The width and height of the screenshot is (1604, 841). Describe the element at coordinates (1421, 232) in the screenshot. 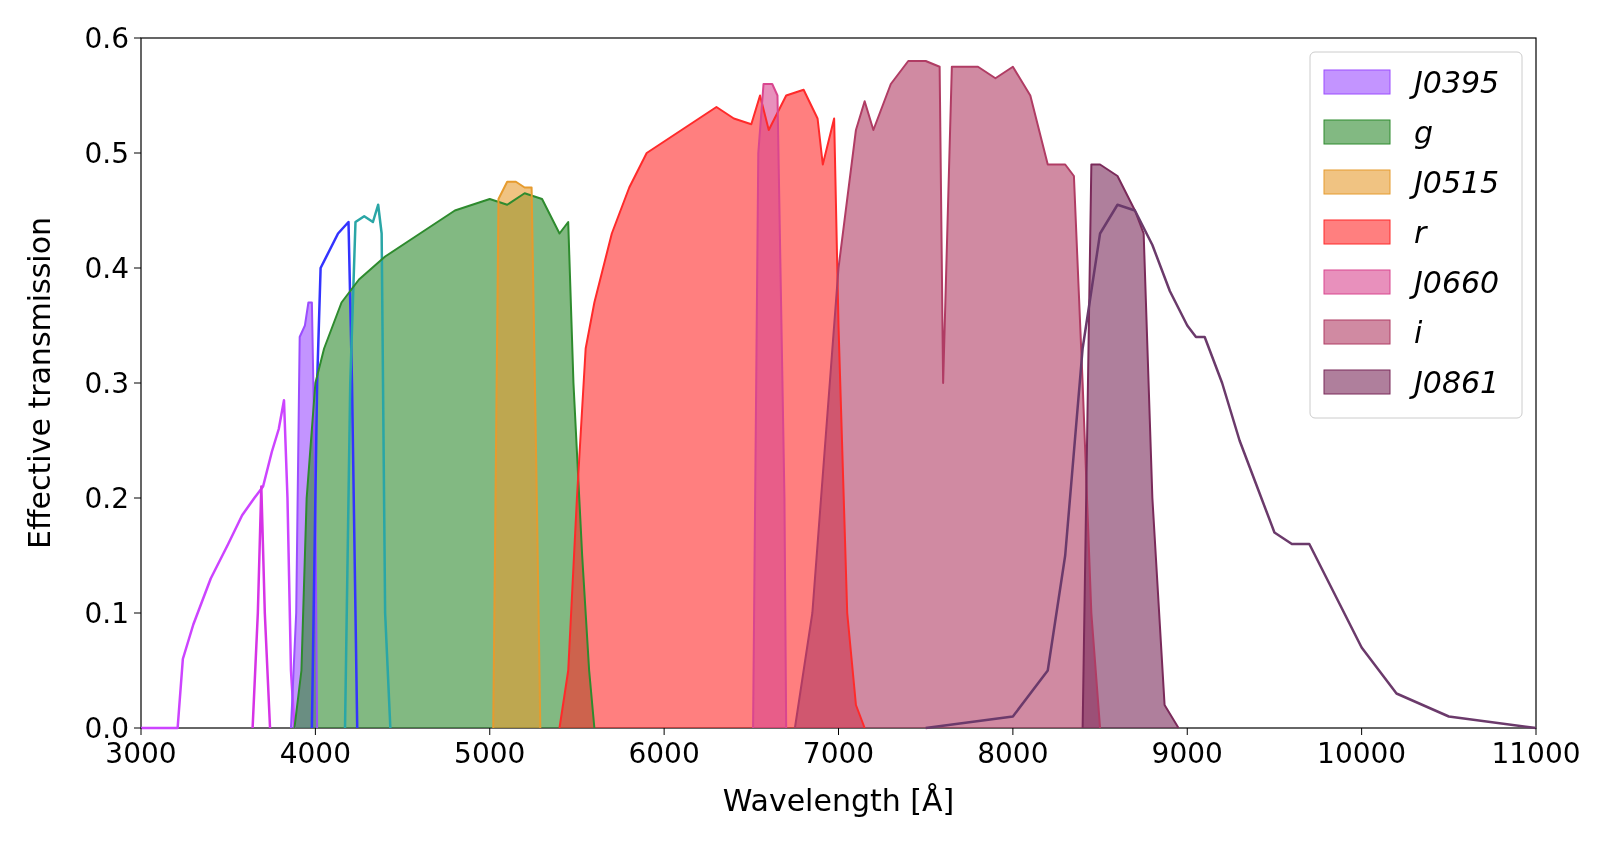

I see `legend-label: r` at that location.